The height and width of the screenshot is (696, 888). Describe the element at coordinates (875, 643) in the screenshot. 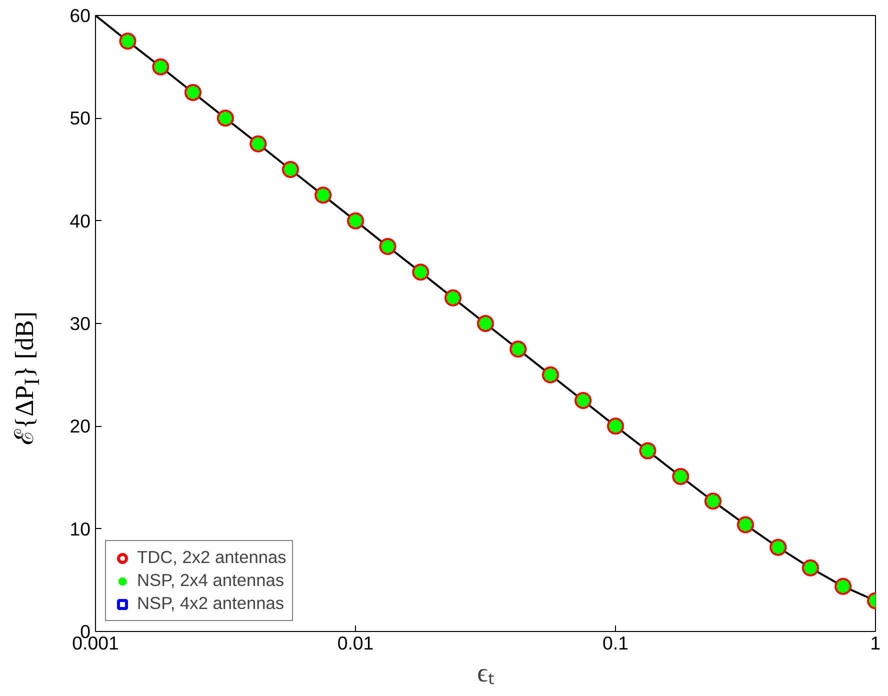

I see `x-tick-label: 1` at that location.